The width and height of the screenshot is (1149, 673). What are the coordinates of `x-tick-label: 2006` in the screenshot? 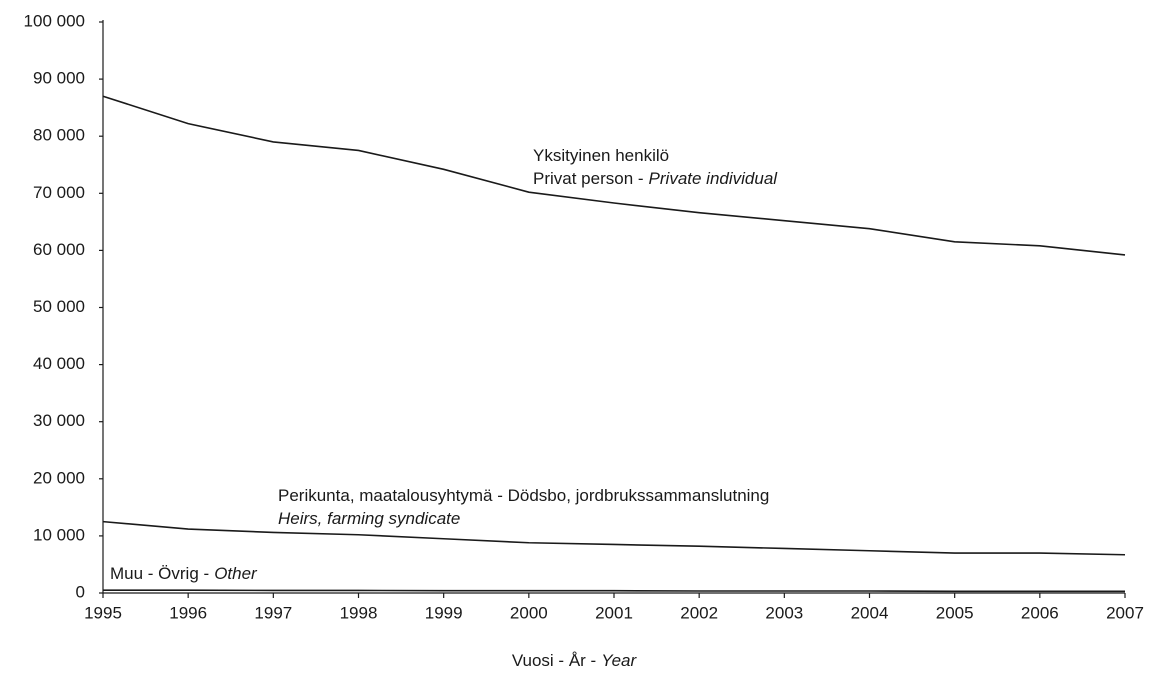 It's located at (1040, 612).